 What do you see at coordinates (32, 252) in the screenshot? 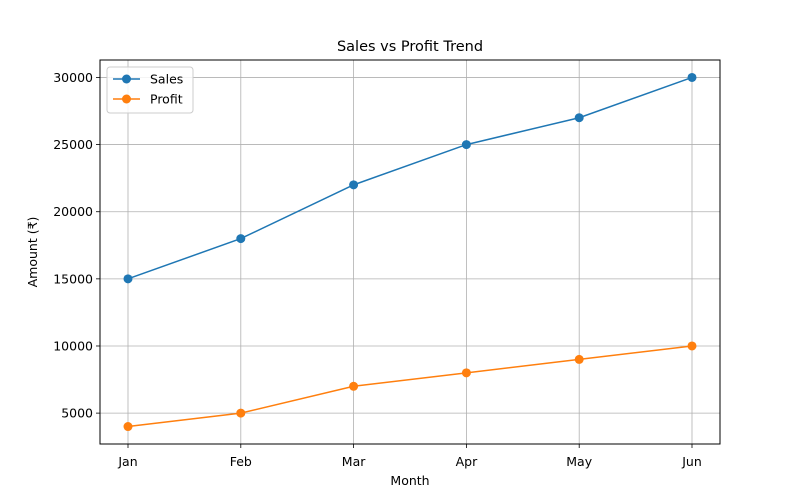
I see `y-axis-label: Amount (₹)` at bounding box center [32, 252].